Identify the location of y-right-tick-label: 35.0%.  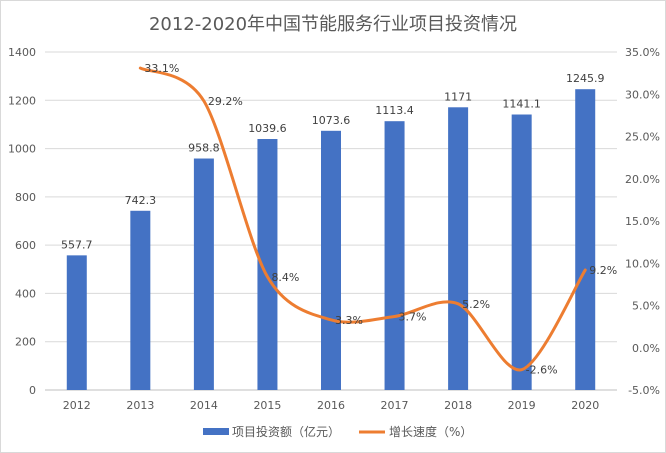
(642, 52).